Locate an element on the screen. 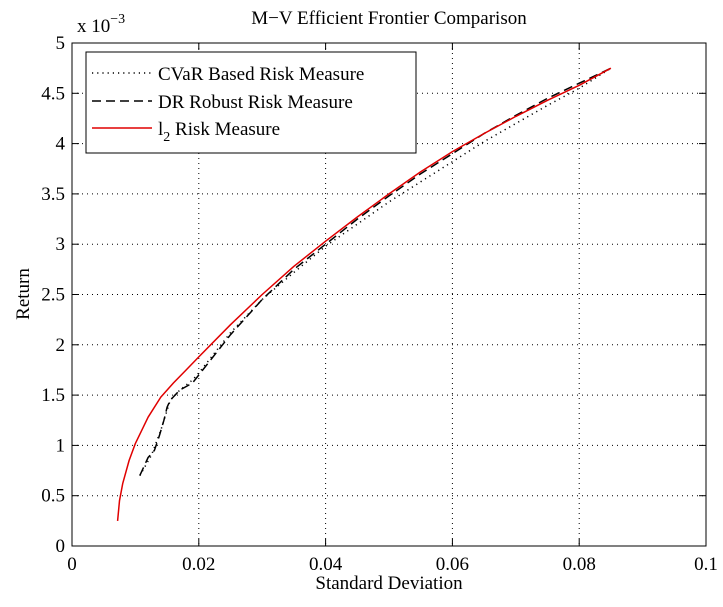  x-tick-label: 0.06 is located at coordinates (452, 564).